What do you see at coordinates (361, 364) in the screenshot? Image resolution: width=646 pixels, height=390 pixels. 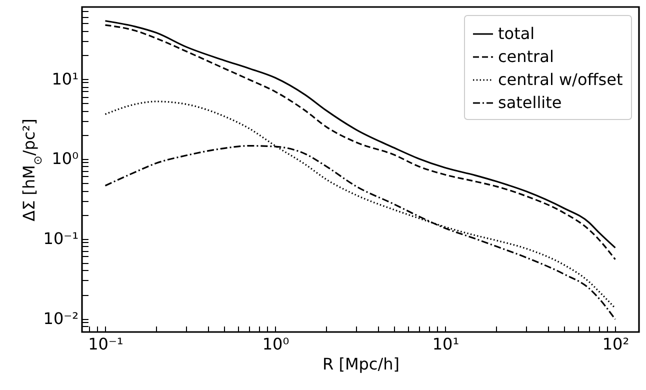 I see `x-axis-title: R [Mpc/h]` at bounding box center [361, 364].